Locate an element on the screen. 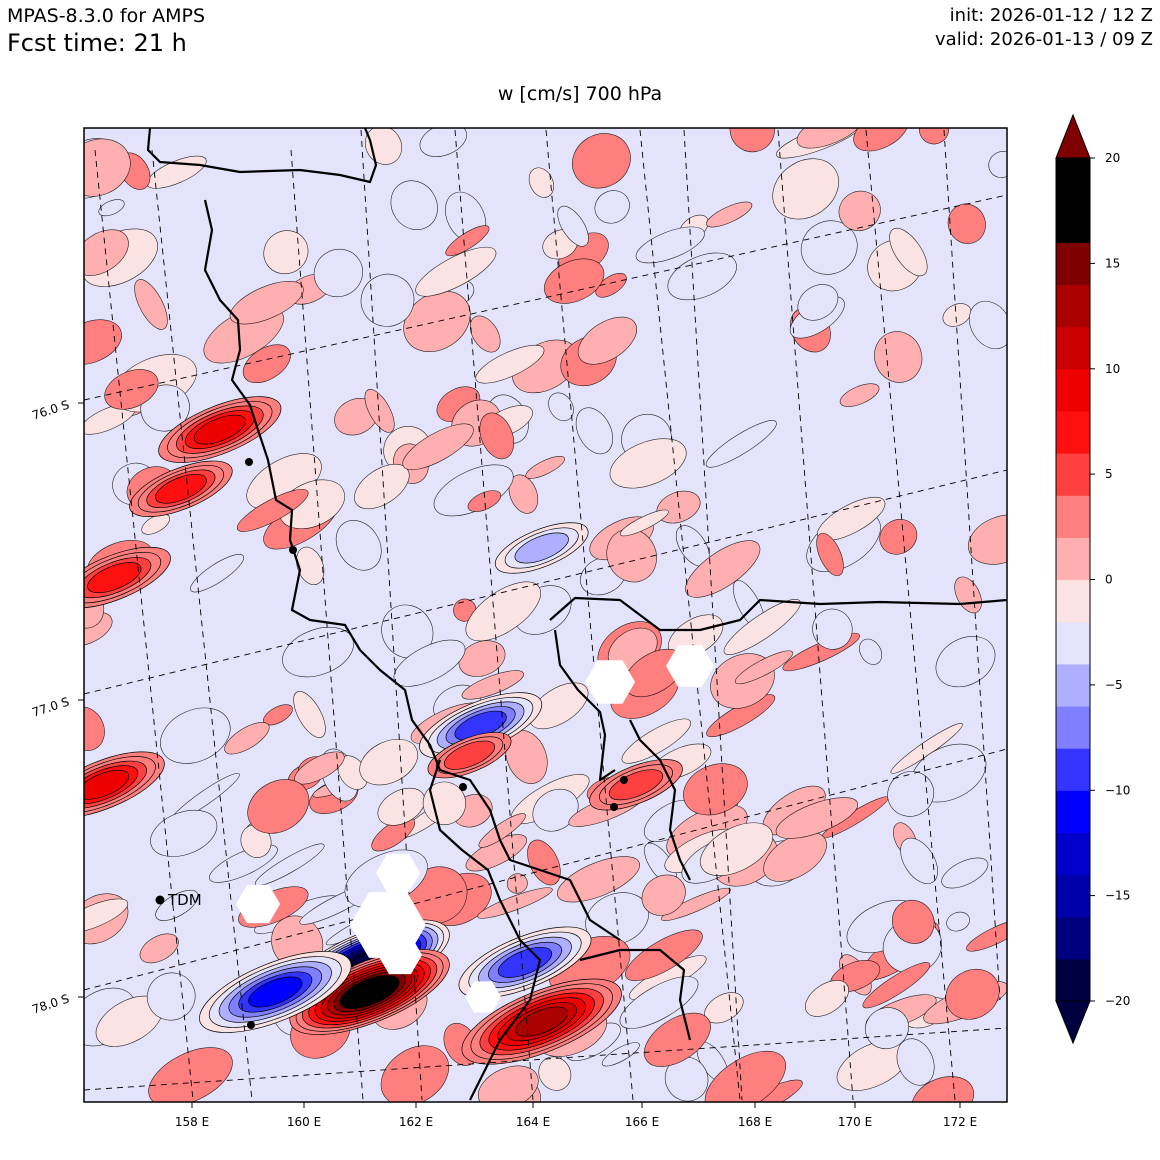 The width and height of the screenshot is (1160, 1160). x-tick-labels: 158 E 160 E 162 E 164 E 166 E 168 E 170 E 172 E is located at coordinates (576, 1115).